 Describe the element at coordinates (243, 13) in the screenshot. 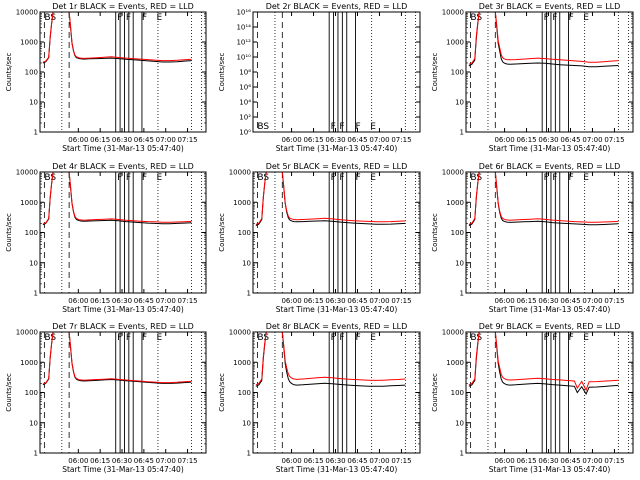

I see `y-tick-label: 10¹⁶` at that location.